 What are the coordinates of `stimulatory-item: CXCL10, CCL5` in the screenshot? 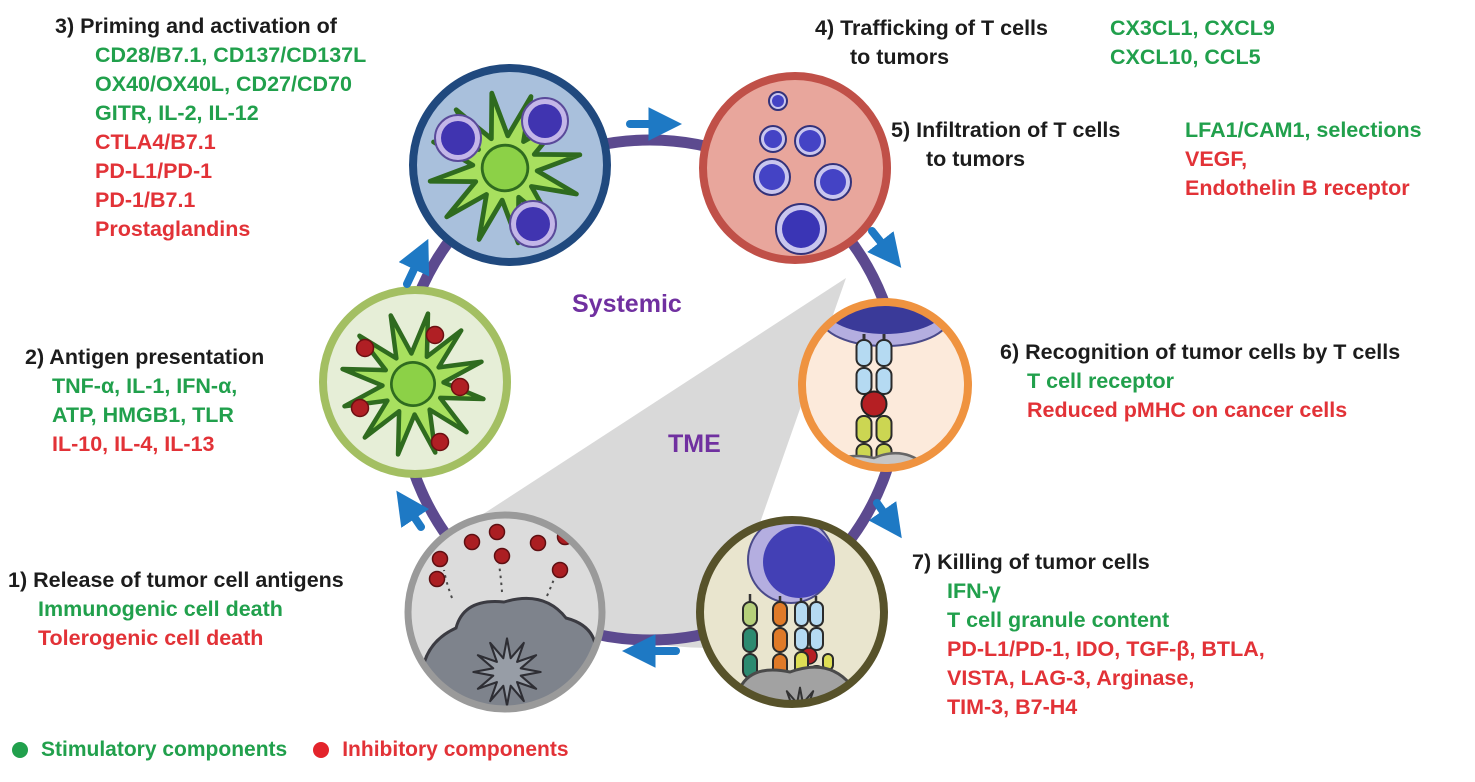 It's located at (1185, 57).